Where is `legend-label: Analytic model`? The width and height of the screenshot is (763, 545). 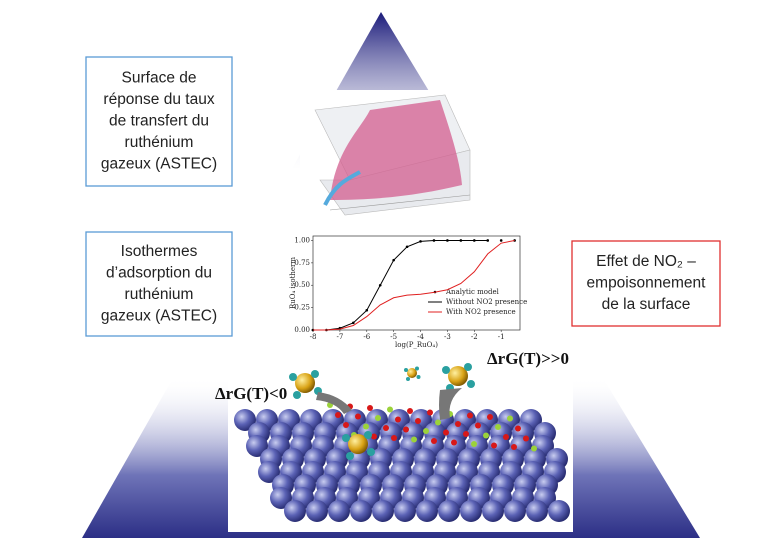
legend-label: Analytic model is located at coordinates (472, 292).